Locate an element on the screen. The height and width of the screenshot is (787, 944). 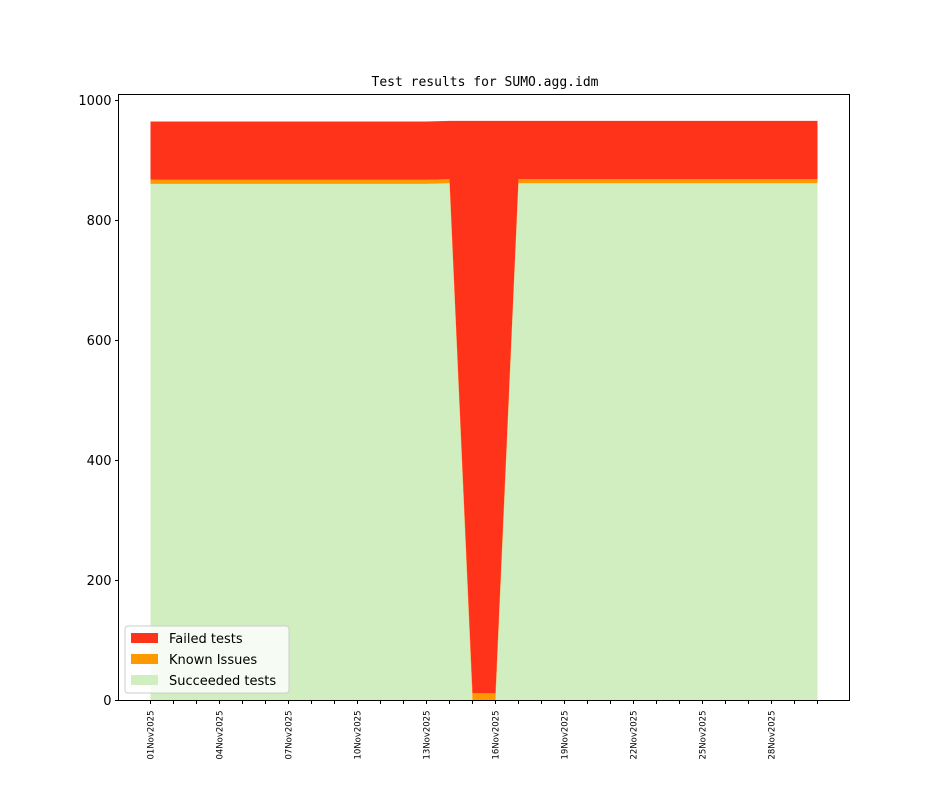
chart-title: Test results for SUMO.agg.idm is located at coordinates (485, 82).